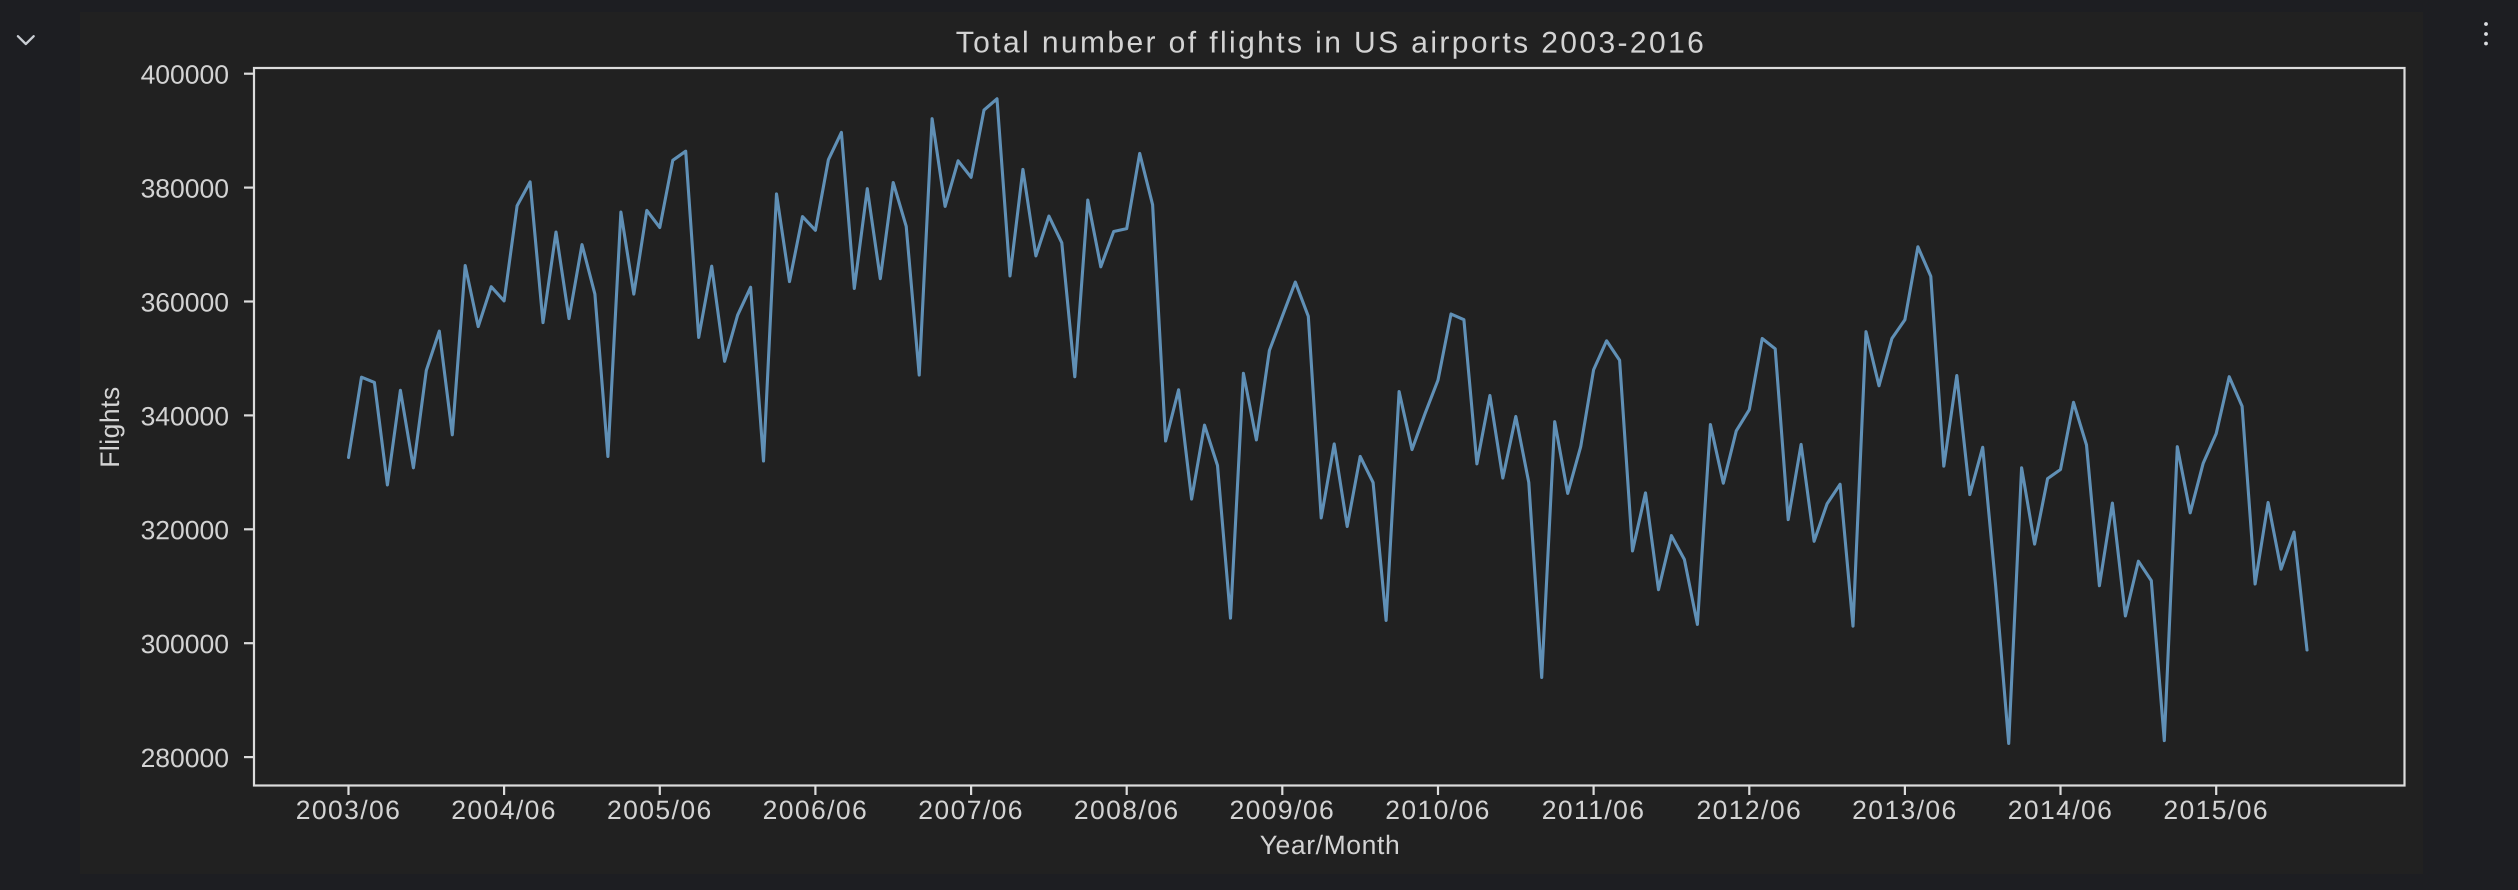  I want to click on svg-text: 2008/06, so click(1127, 810).